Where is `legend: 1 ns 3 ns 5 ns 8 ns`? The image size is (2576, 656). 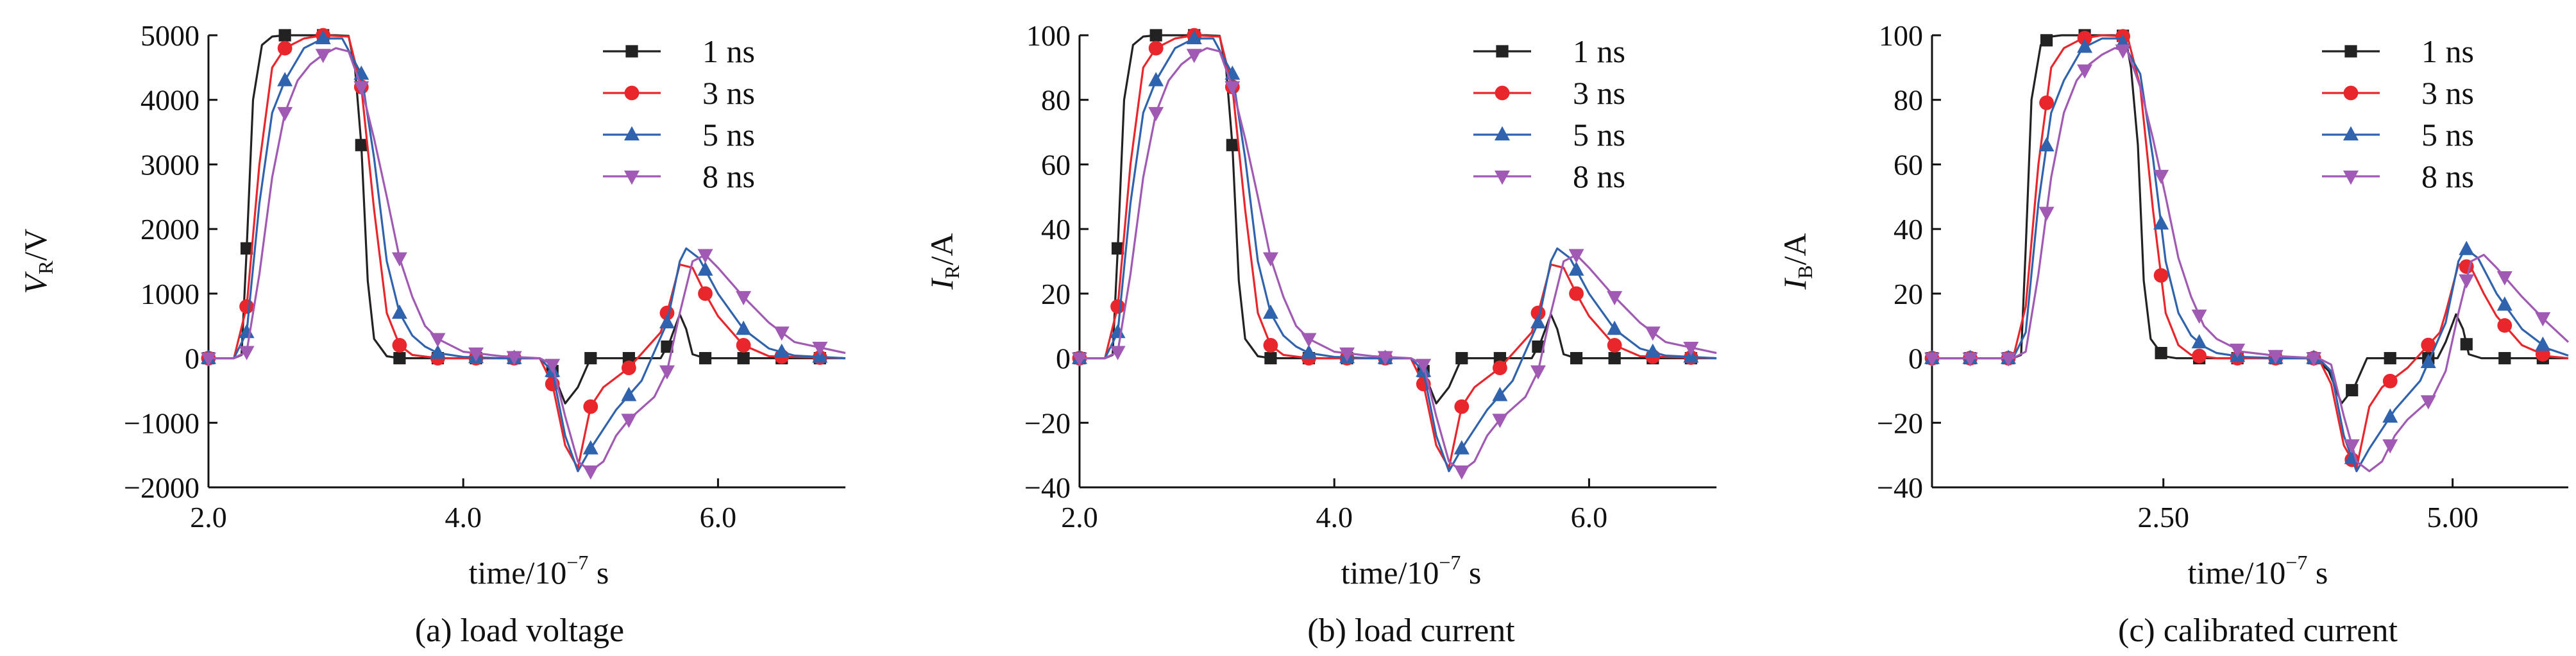 legend: 1 ns 3 ns 5 ns 8 ns is located at coordinates (1549, 113).